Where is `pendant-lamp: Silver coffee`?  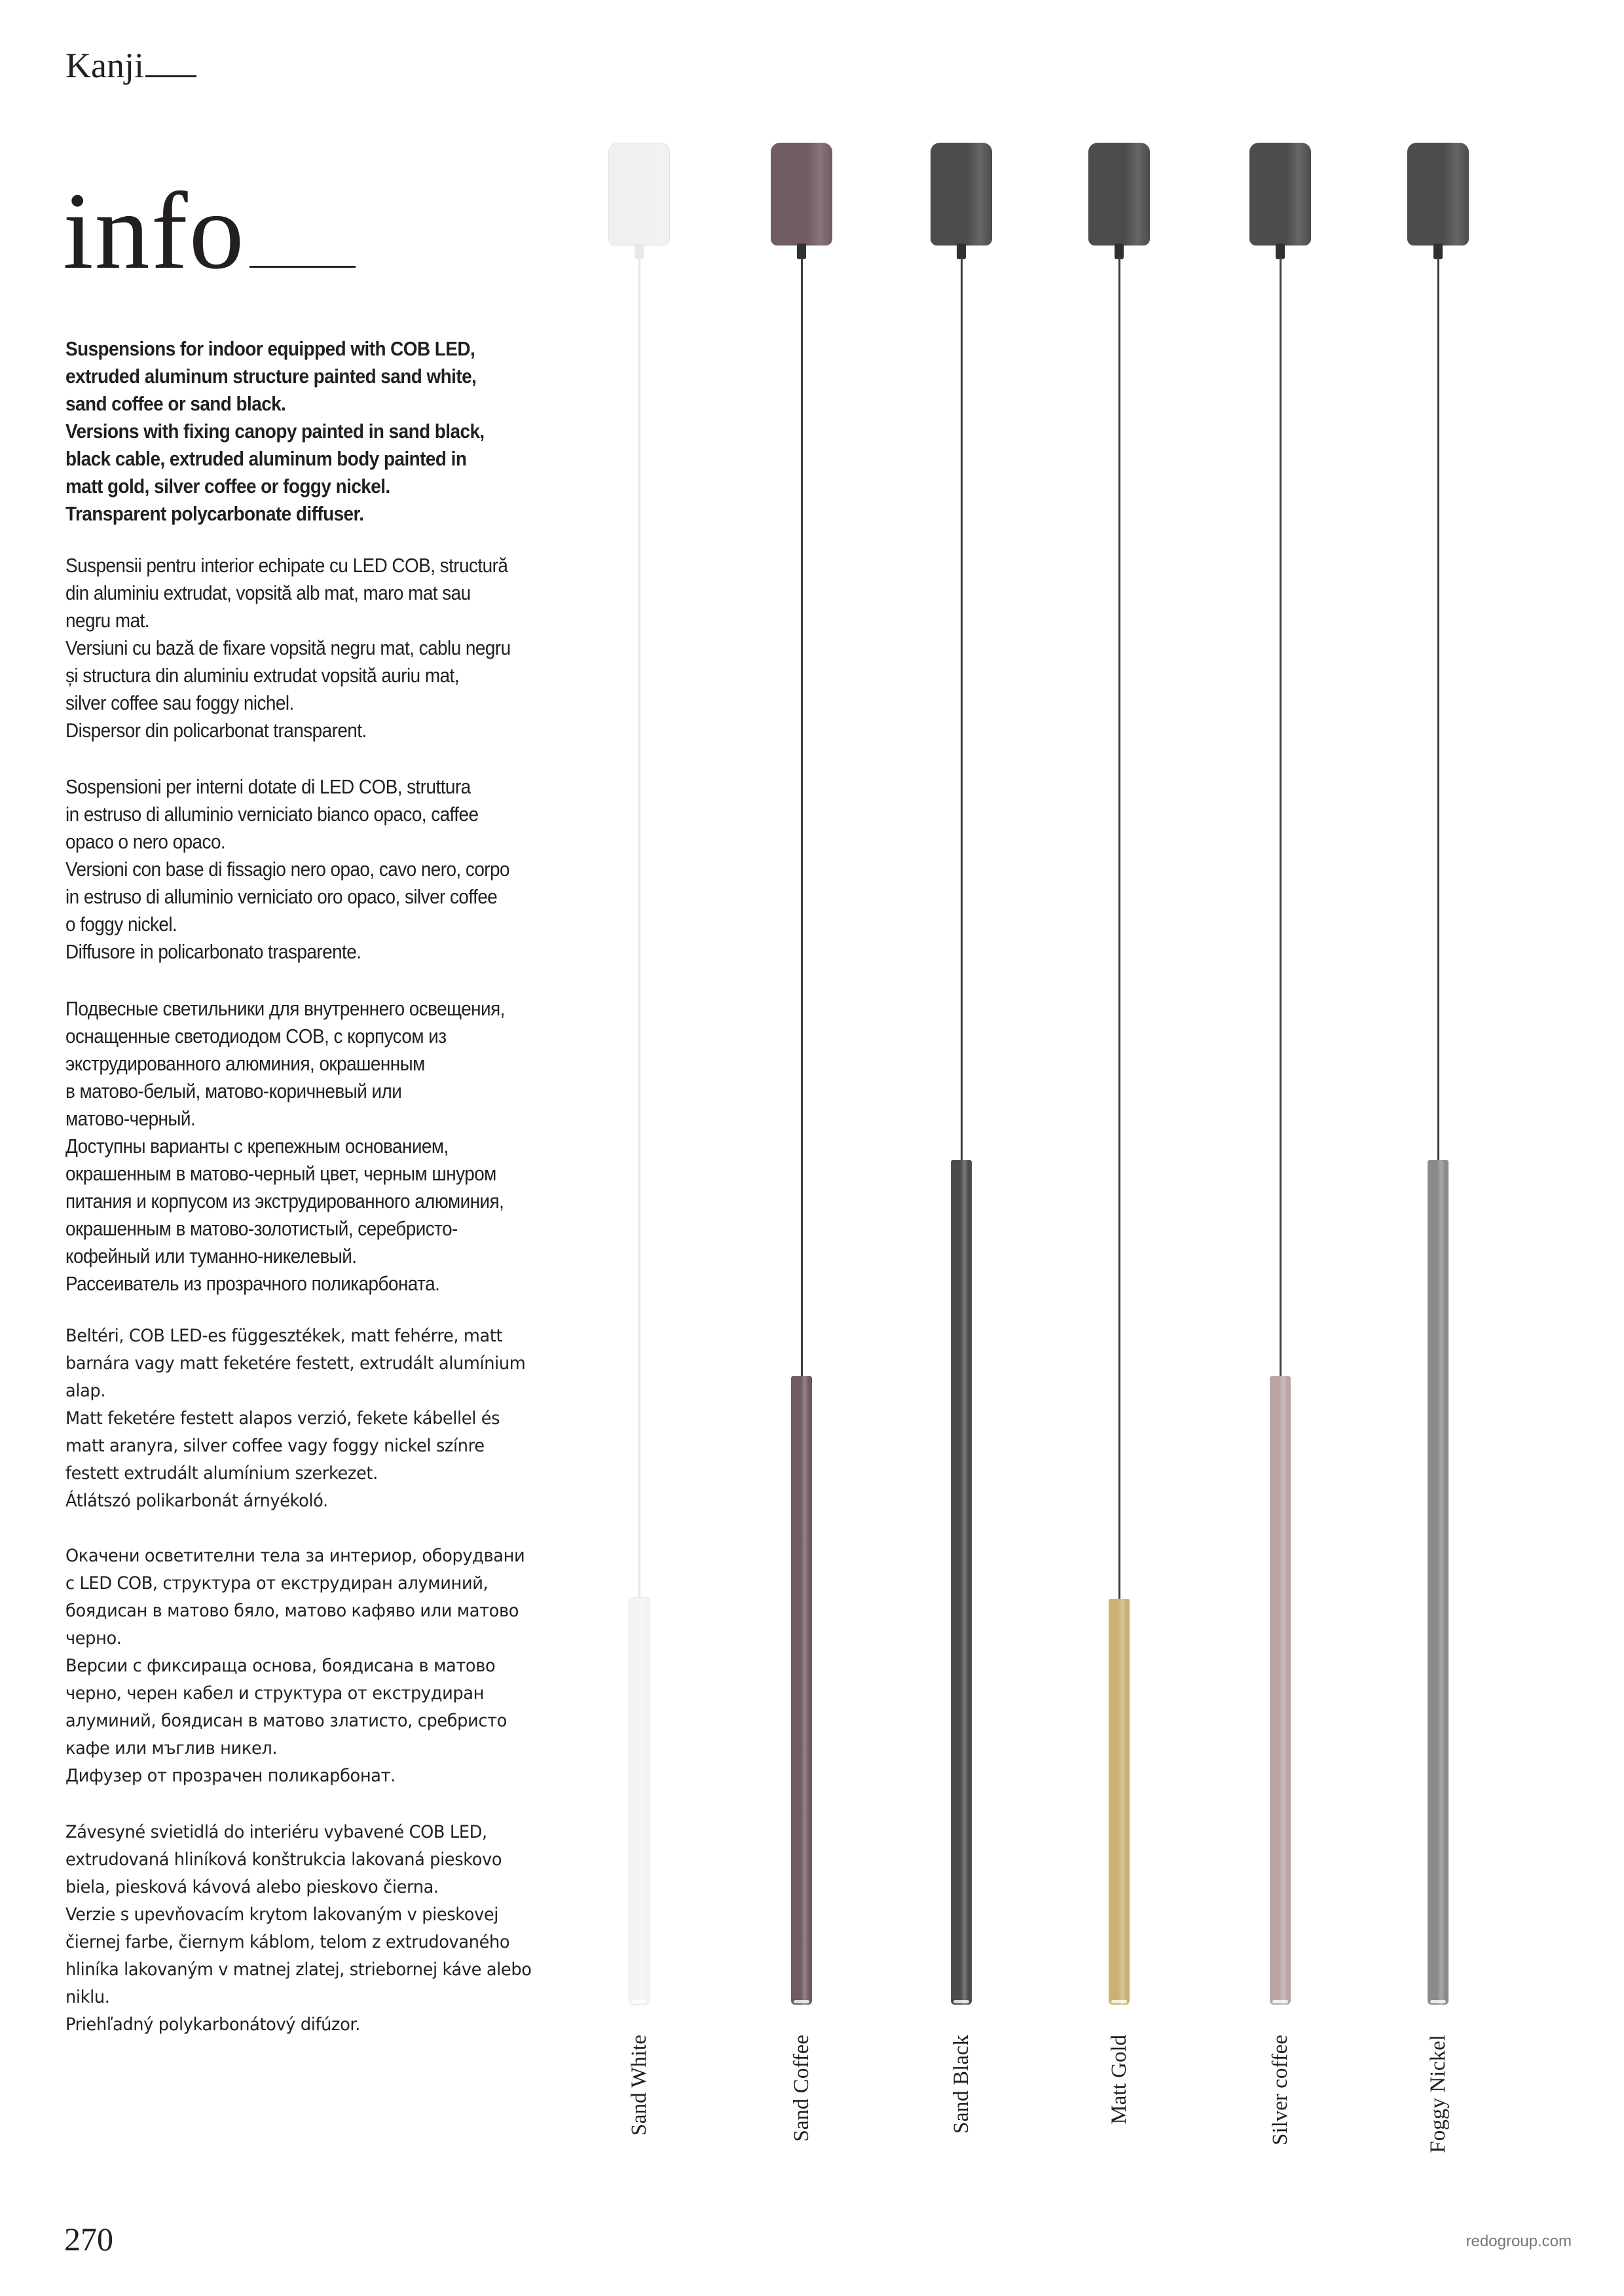
pendant-lamp: Silver coffee is located at coordinates (1280, 1113).